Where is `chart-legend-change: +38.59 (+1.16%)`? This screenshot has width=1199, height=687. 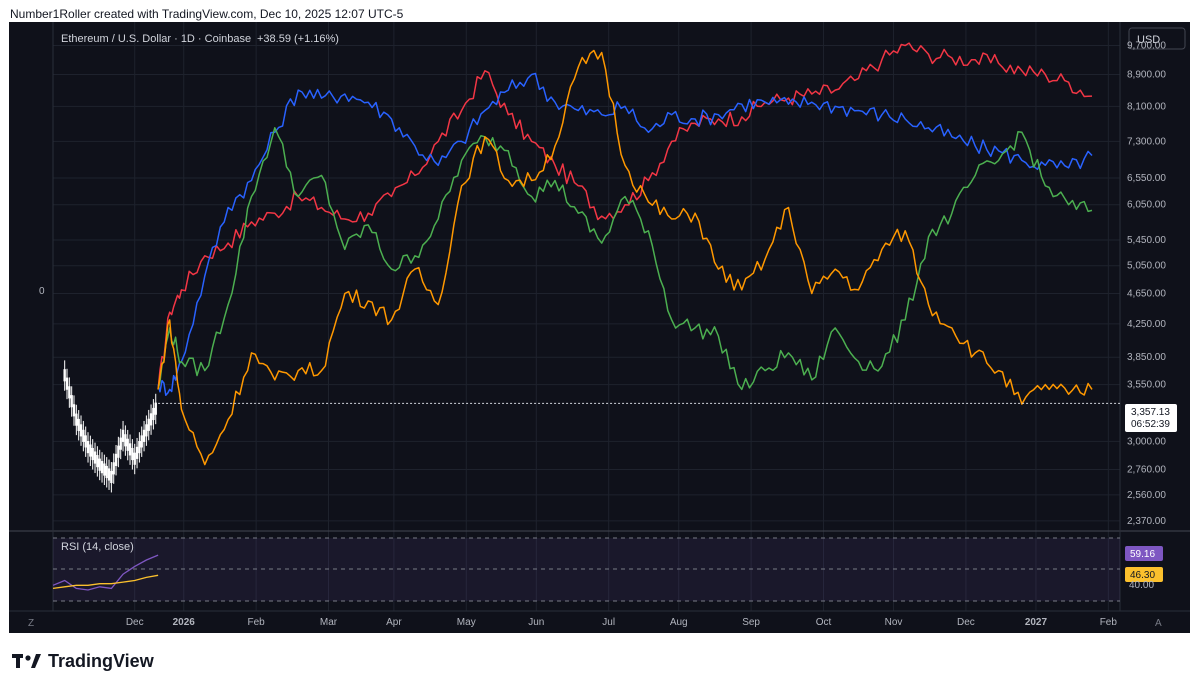 chart-legend-change: +38.59 (+1.16%) is located at coordinates (298, 39).